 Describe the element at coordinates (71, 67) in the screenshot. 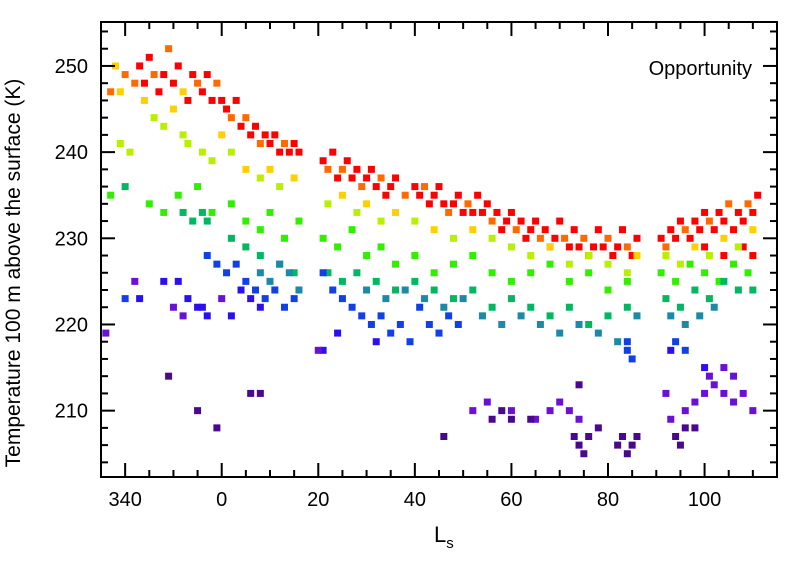

I see `y-tick-label: 250` at that location.